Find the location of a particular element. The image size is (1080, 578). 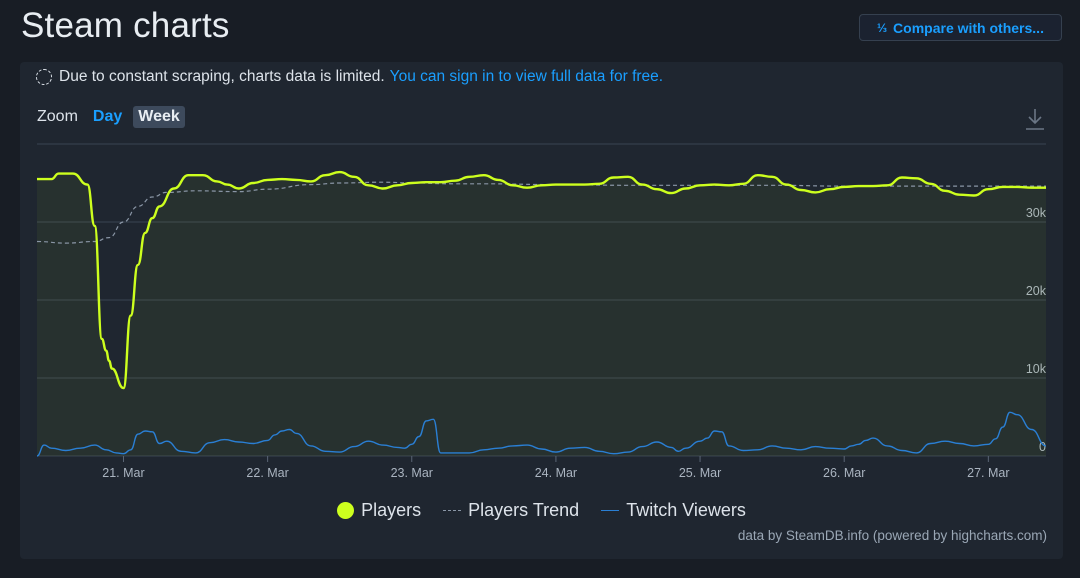

x-tick-label: 26. Mar is located at coordinates (844, 473).